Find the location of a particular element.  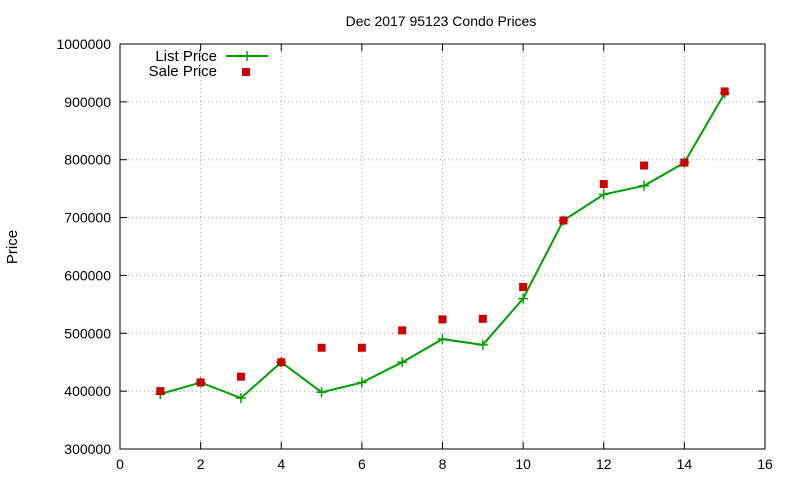

y-tick-label: 700000 is located at coordinates (87, 218).